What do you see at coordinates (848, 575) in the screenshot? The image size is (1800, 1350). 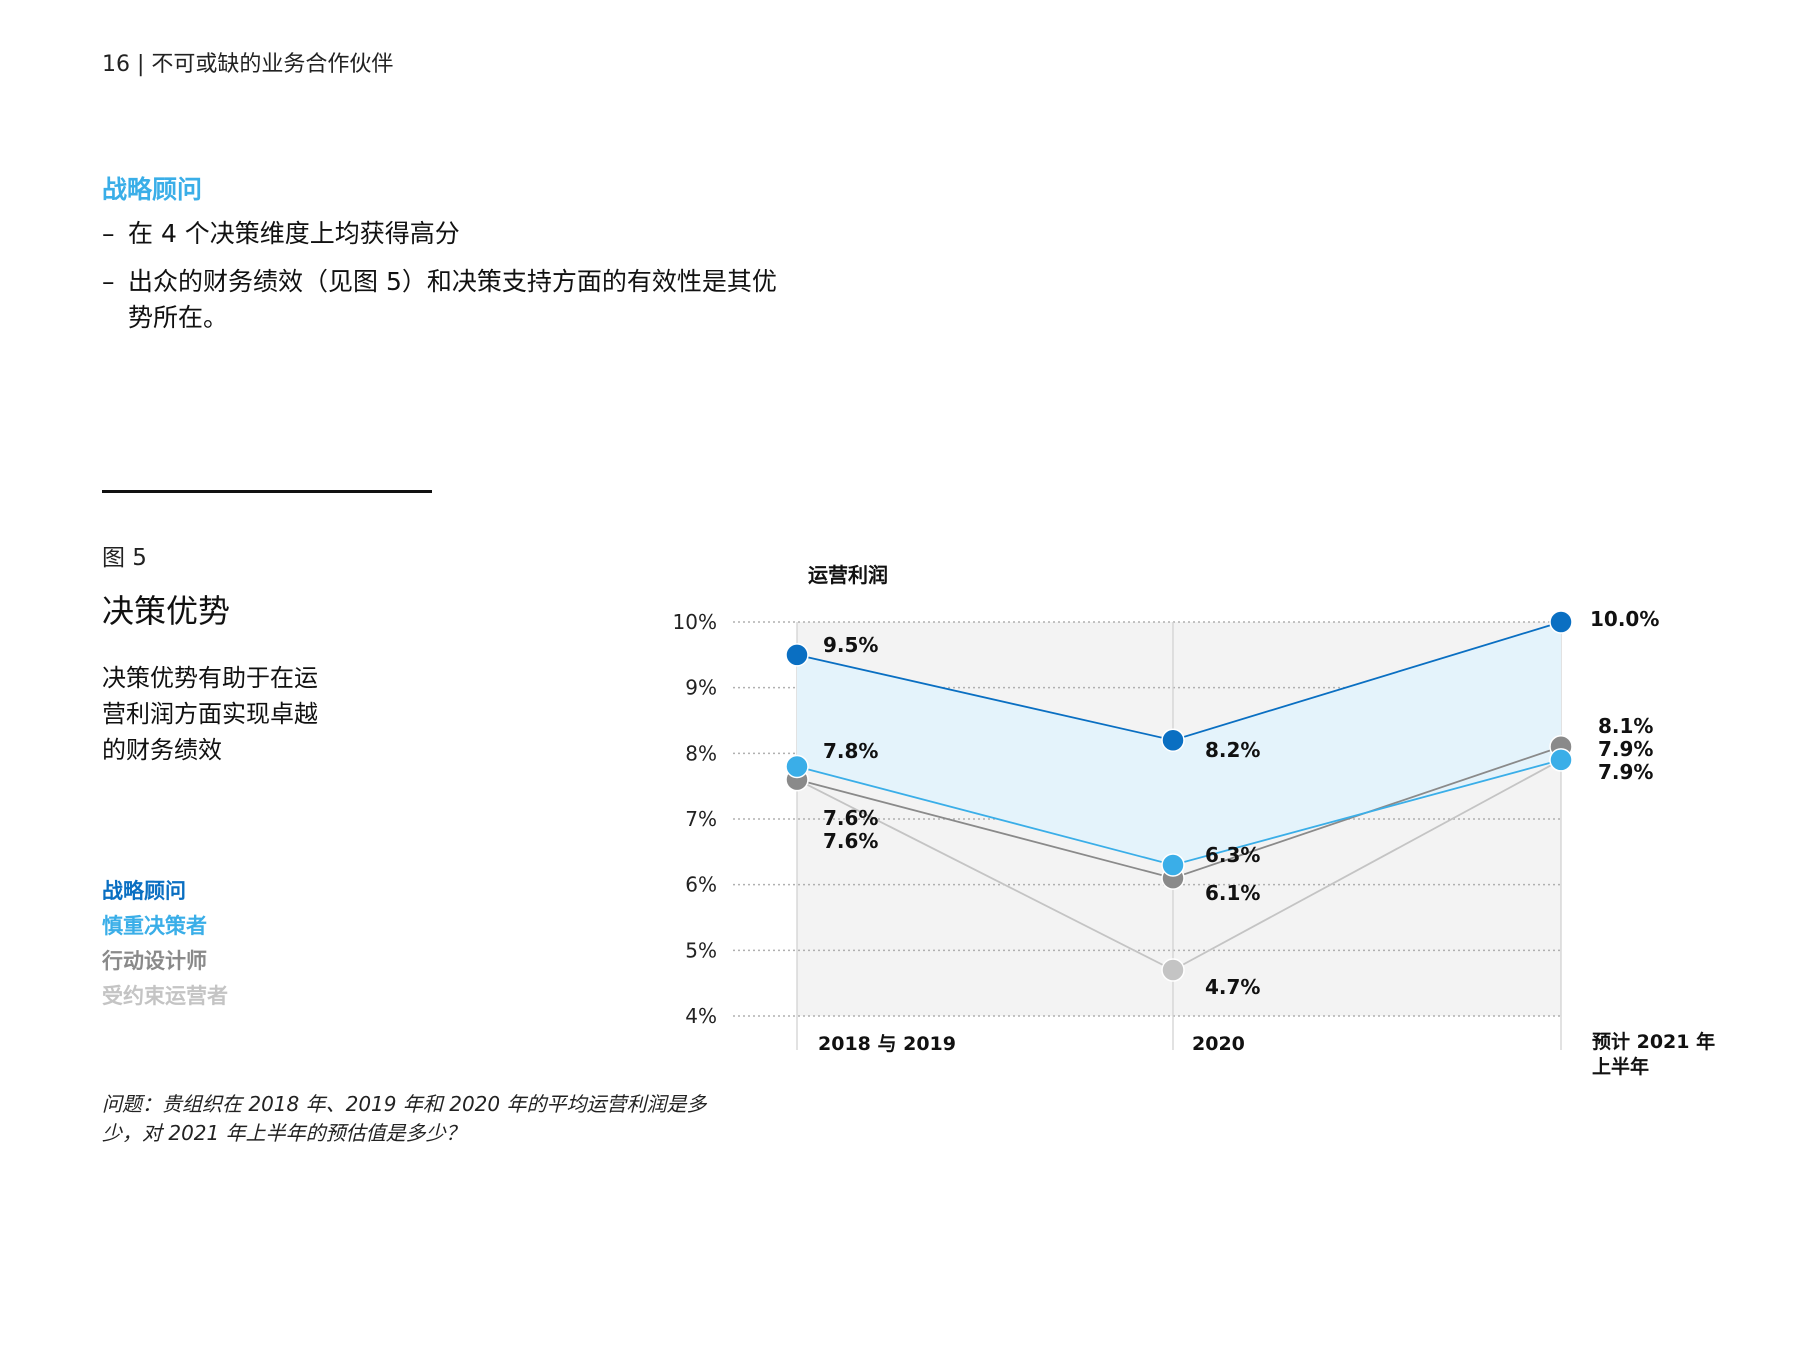 I see `chart-title: 运营利润` at bounding box center [848, 575].